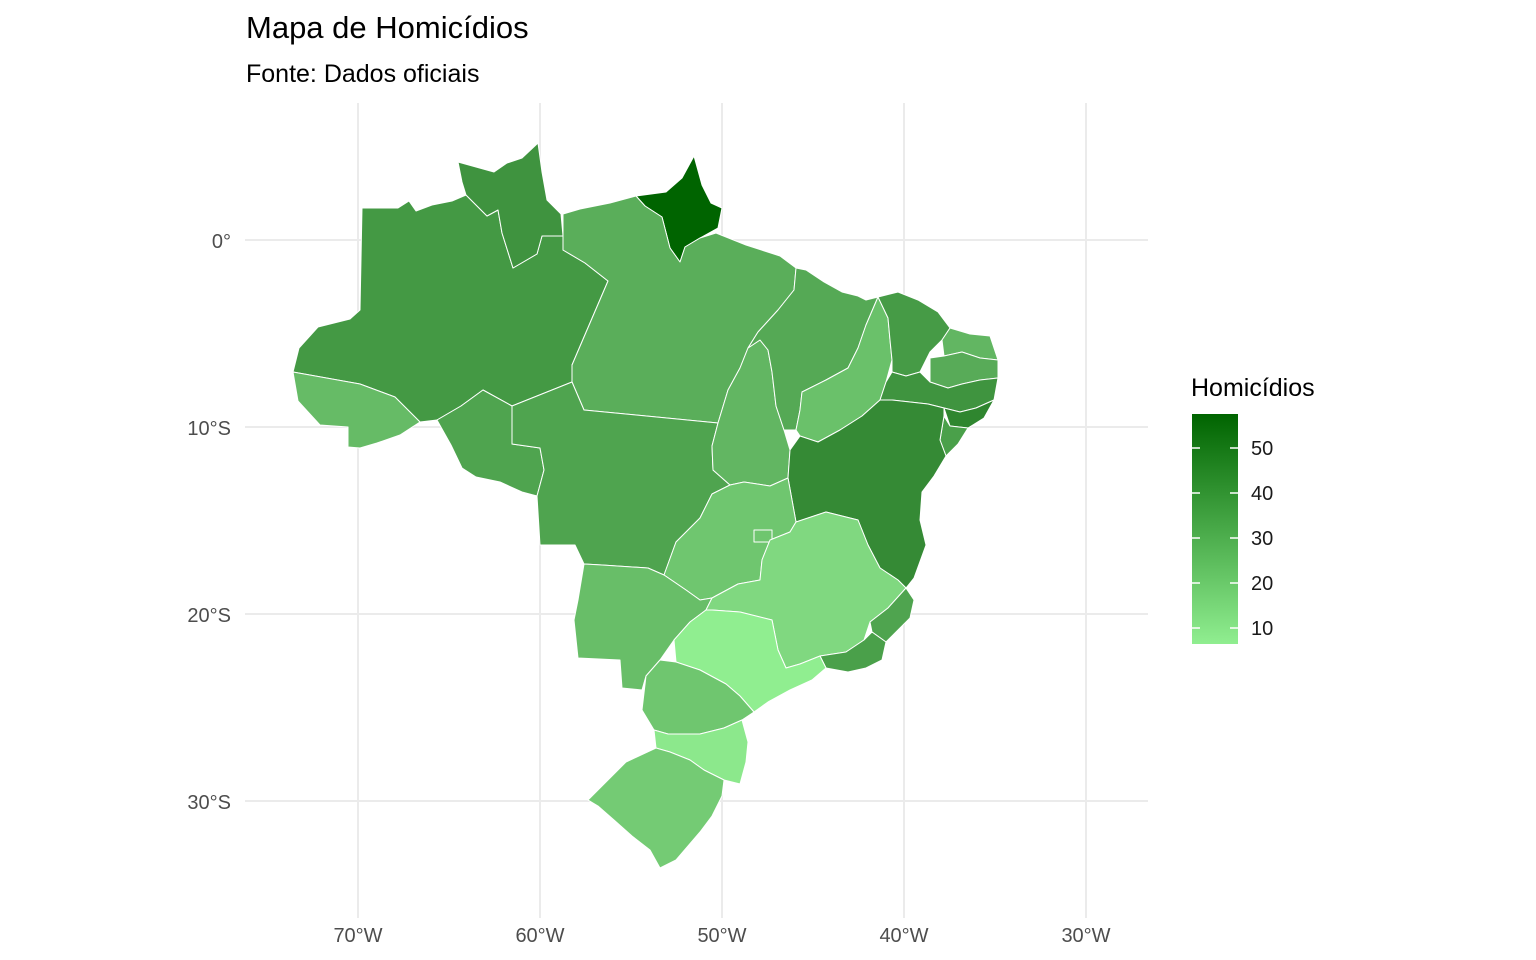 The image size is (1536, 960). What do you see at coordinates (1262, 449) in the screenshot?
I see `legend-label-50: 50` at bounding box center [1262, 449].